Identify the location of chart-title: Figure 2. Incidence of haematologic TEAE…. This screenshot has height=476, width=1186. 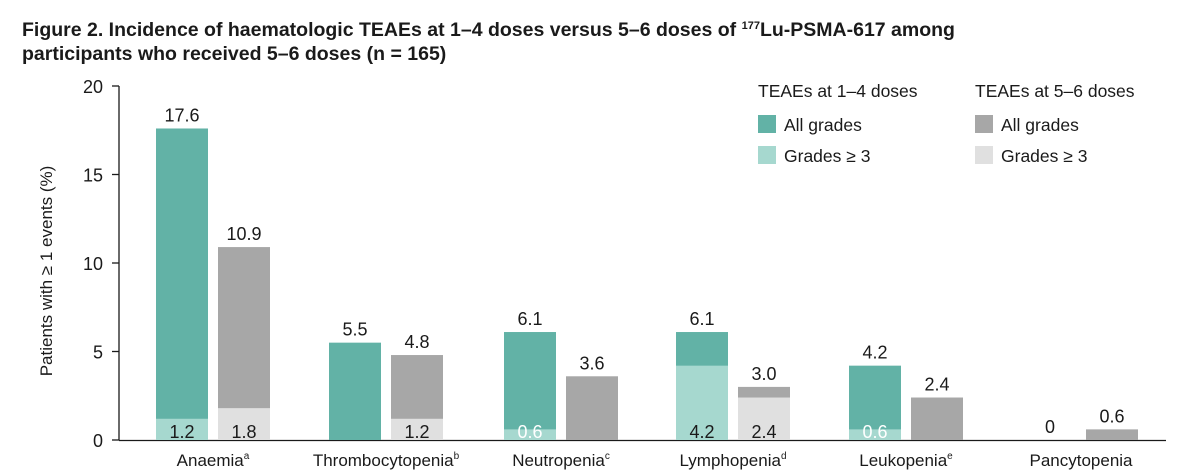
(597, 40).